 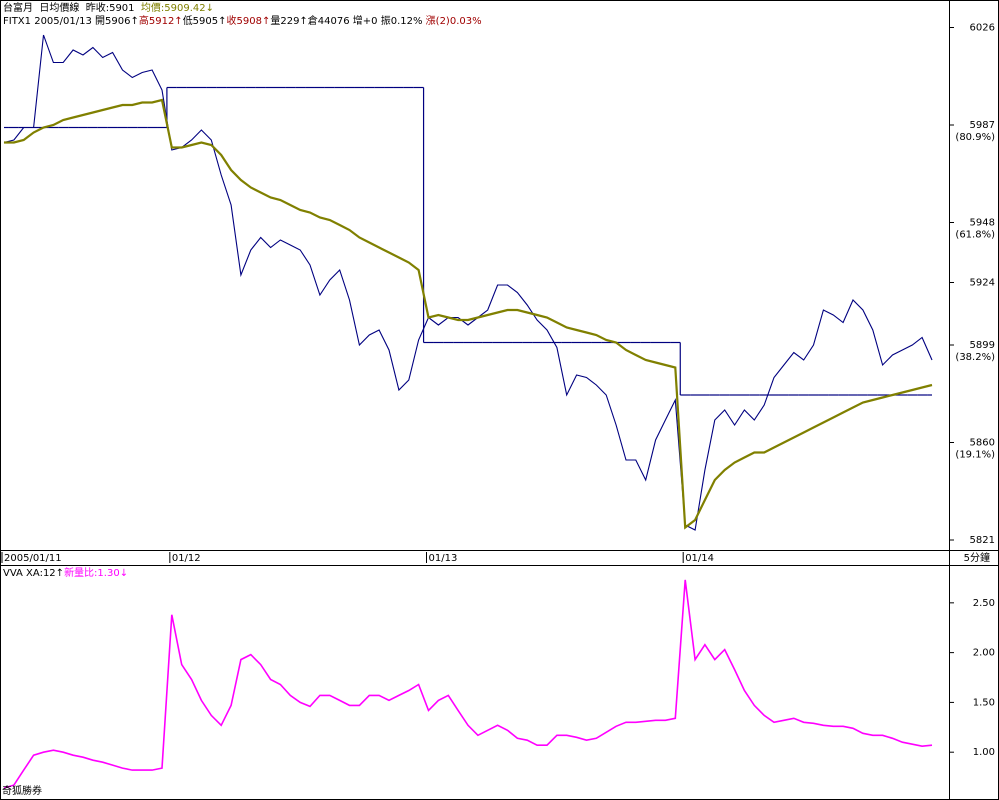 I want to click on header-text: 新量比:1.30↓, so click(x=96, y=572).